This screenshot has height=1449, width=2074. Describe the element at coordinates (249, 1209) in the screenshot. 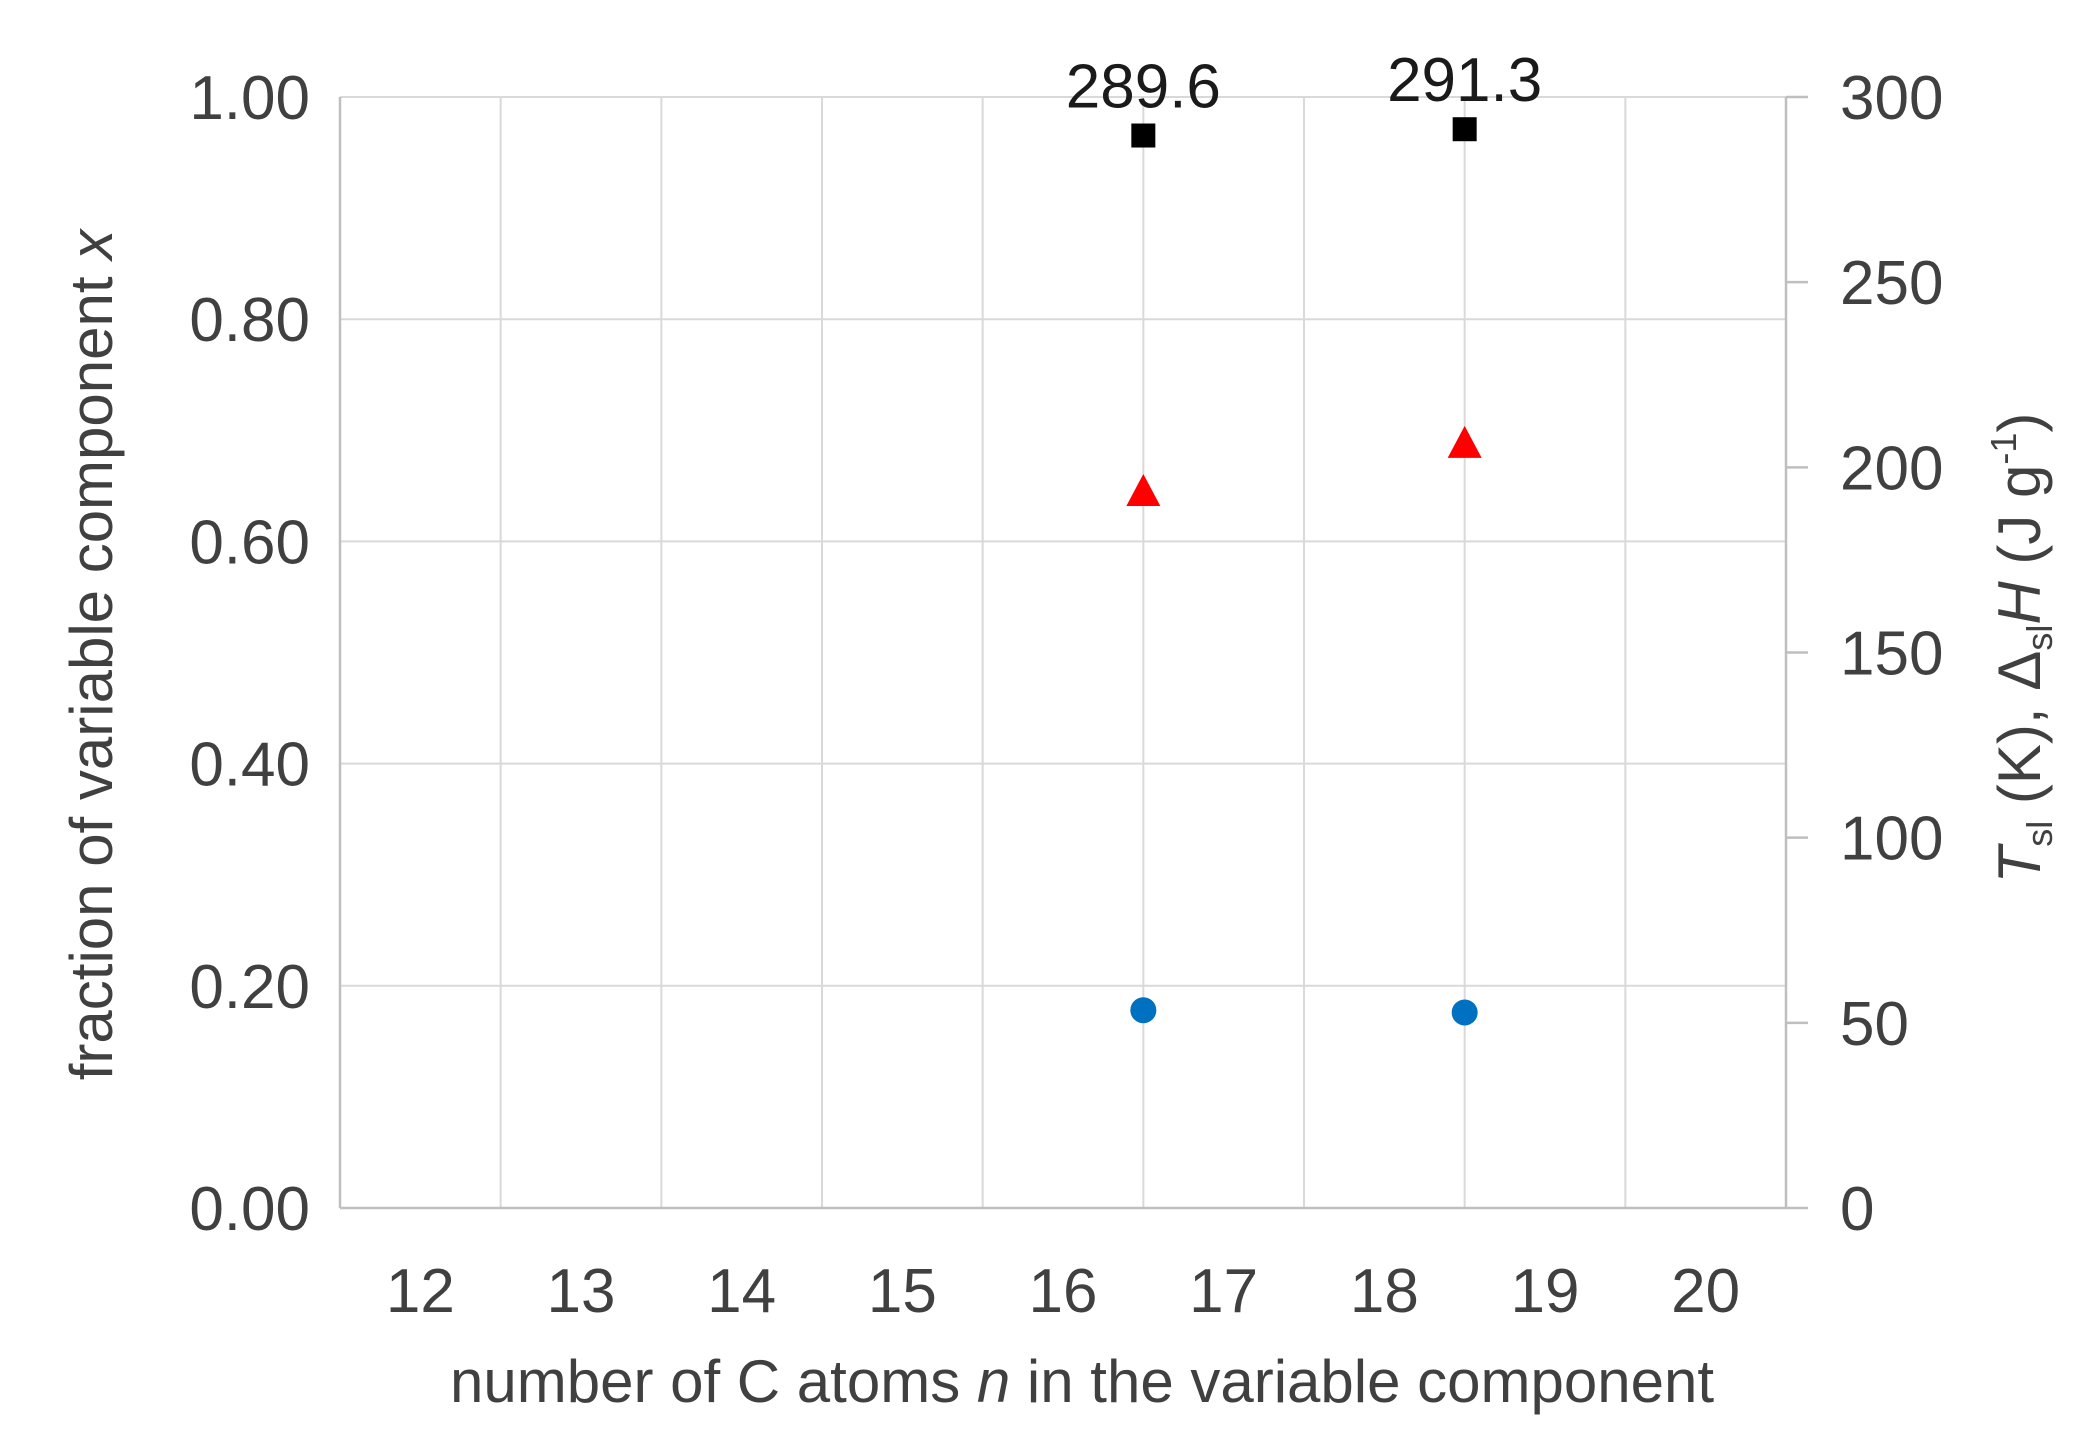

I see `left-tick-label: 0.00` at that location.